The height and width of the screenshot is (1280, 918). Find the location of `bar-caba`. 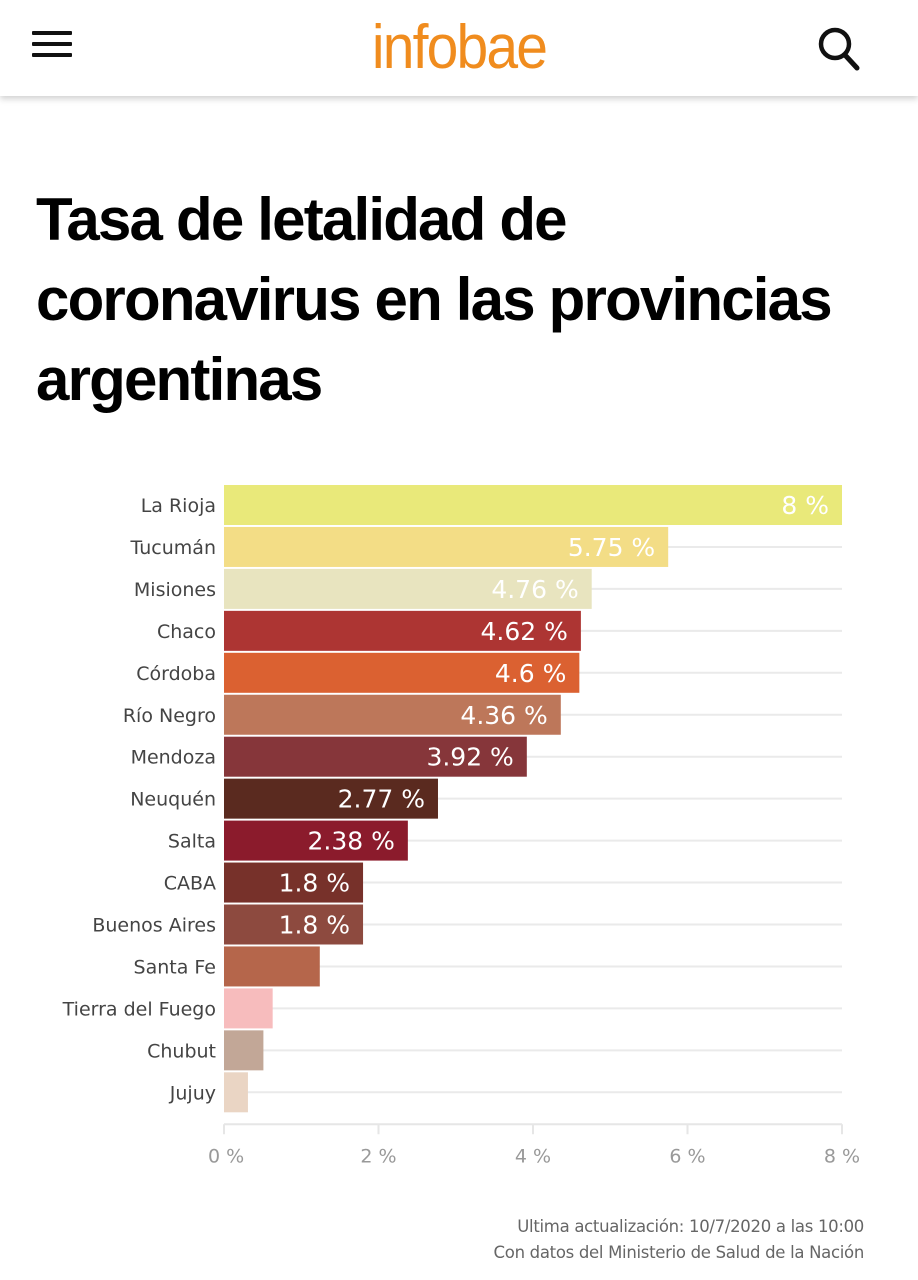

bar-caba is located at coordinates (294, 882).